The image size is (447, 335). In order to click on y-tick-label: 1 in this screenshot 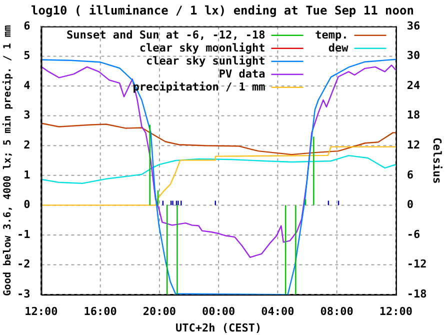, I will do `click(27, 175)`.